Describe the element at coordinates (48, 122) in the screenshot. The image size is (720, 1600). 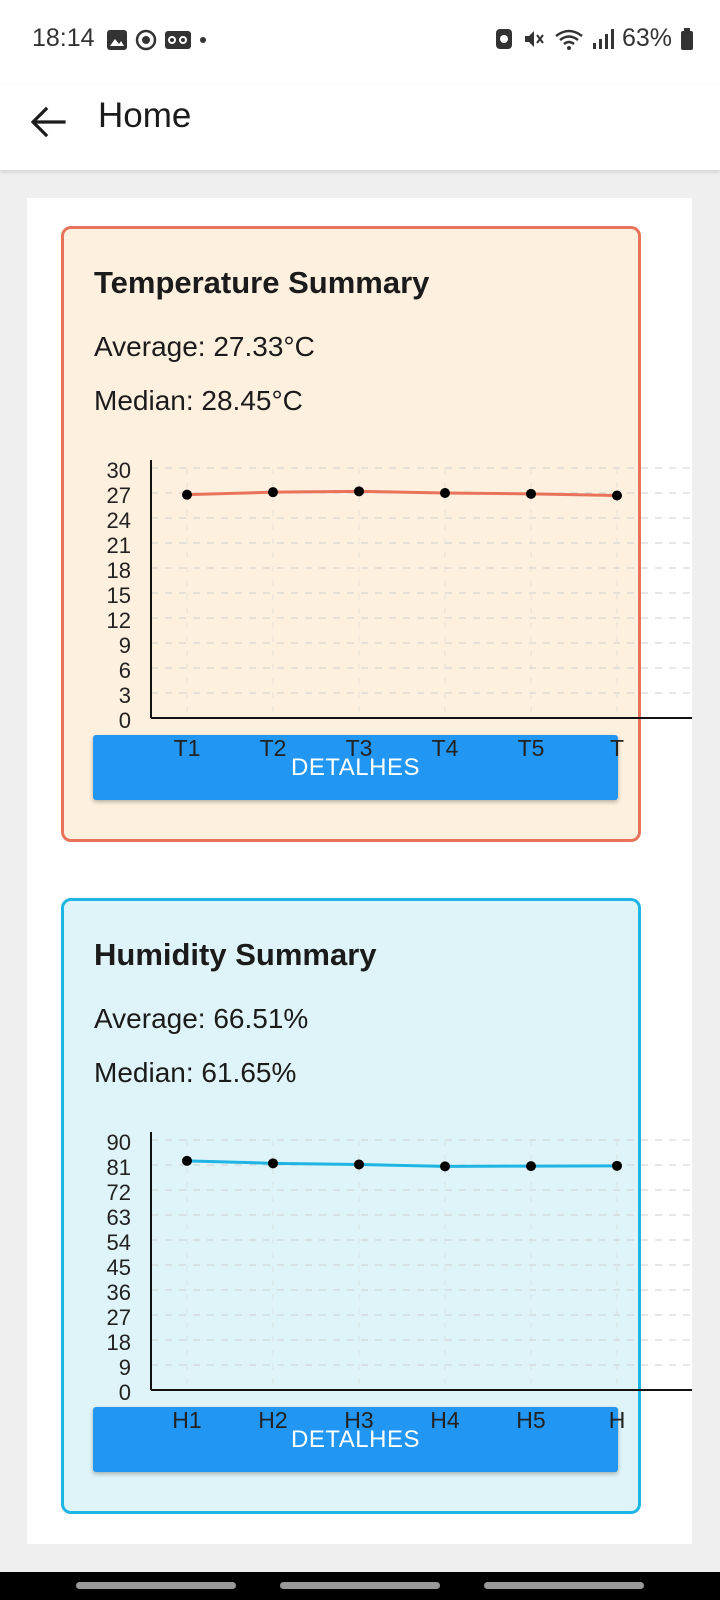
I see `back-arrow-icon` at that location.